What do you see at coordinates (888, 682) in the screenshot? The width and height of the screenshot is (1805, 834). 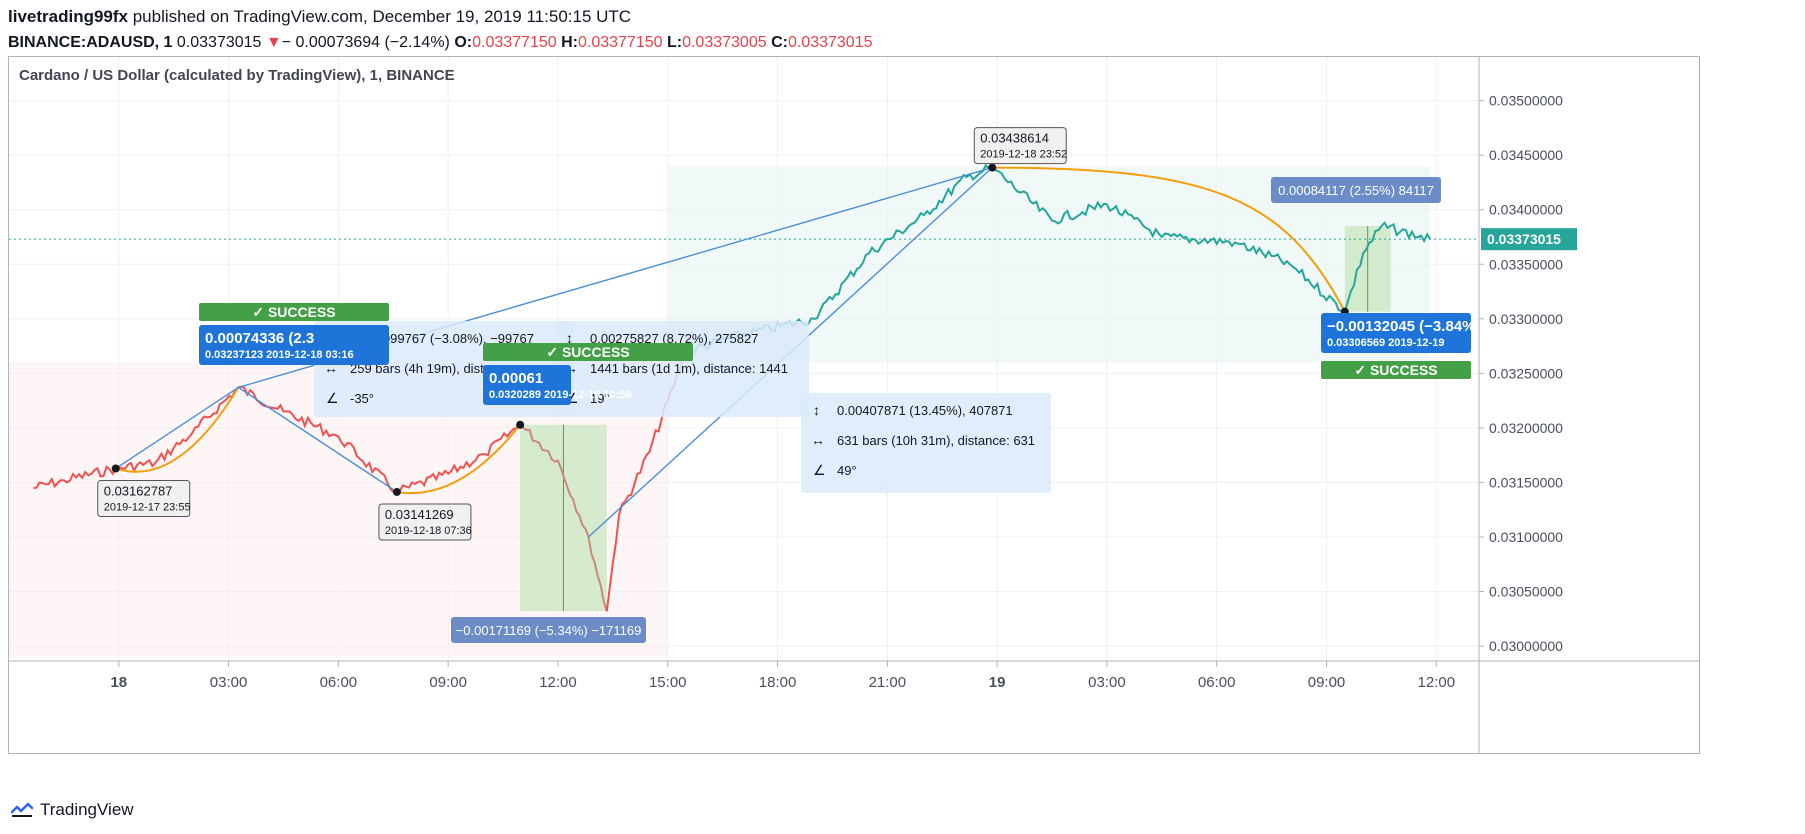 I see `x-tick-label: 21:00` at bounding box center [888, 682].